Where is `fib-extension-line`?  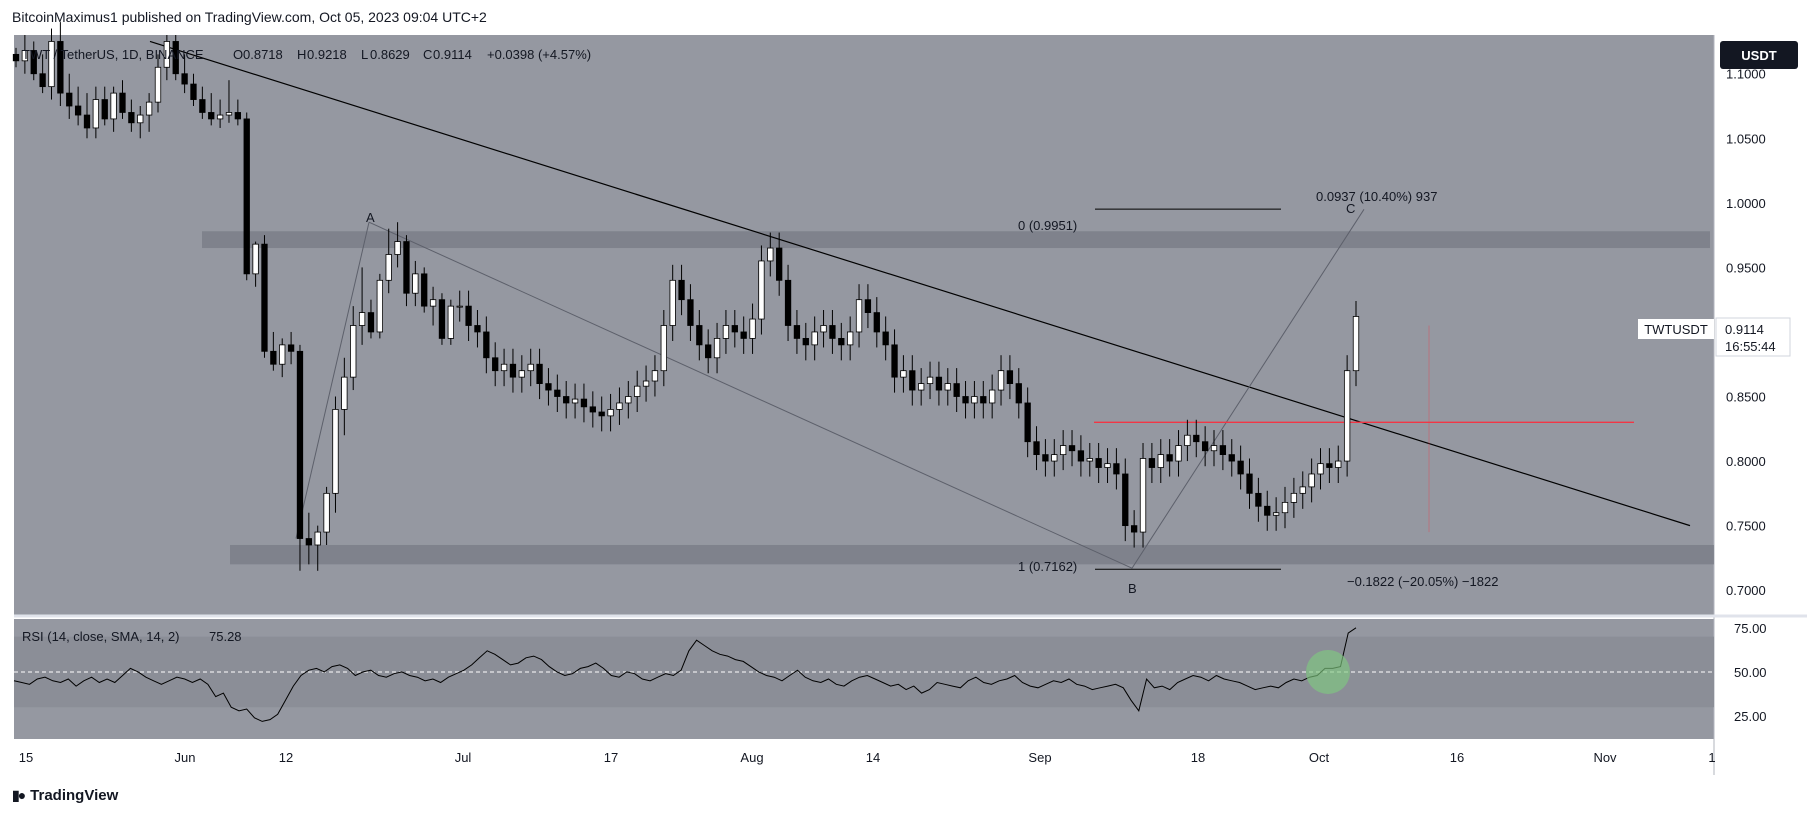 fib-extension-line is located at coordinates (1248, 389).